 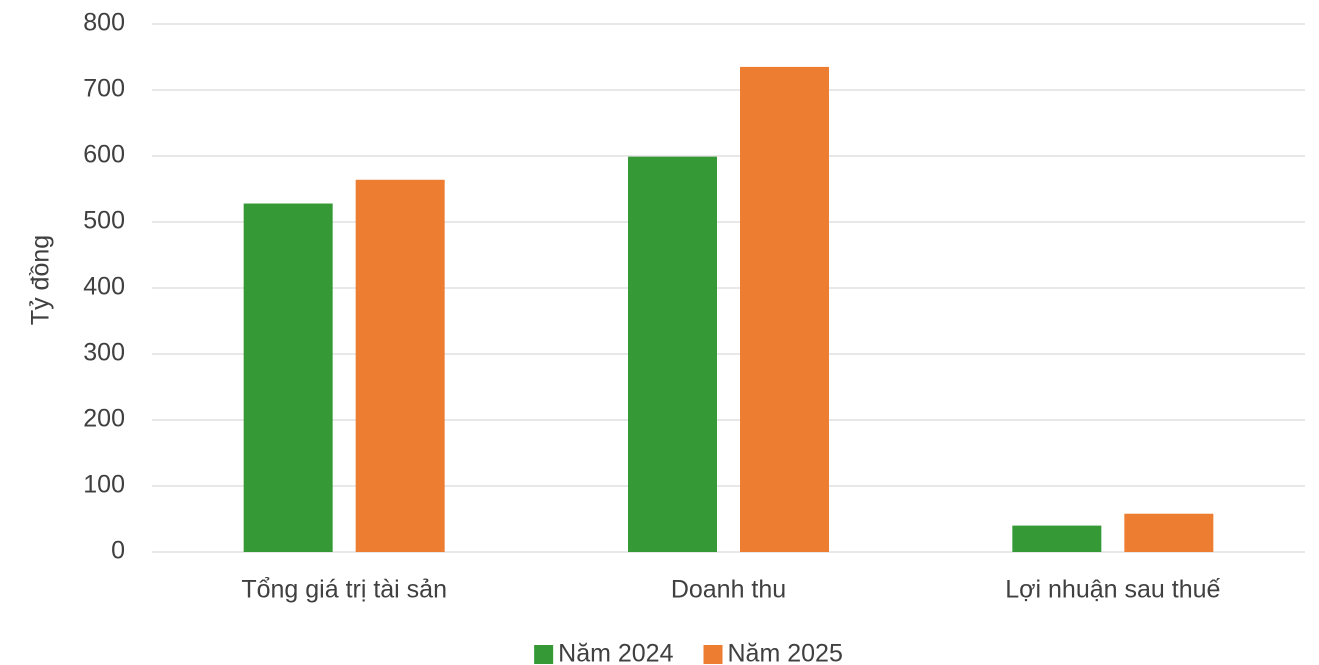 I want to click on y-tick-label: 200, so click(x=104, y=419).